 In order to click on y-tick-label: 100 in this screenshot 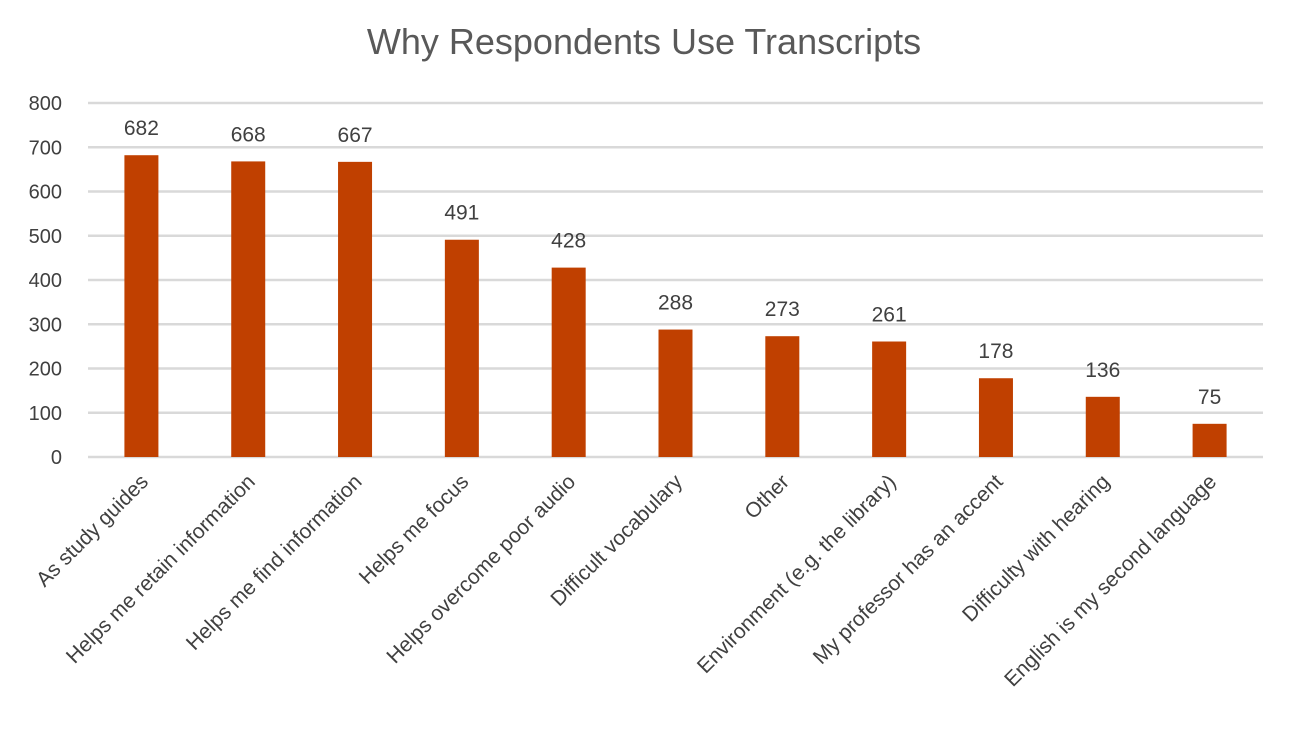, I will do `click(45, 414)`.